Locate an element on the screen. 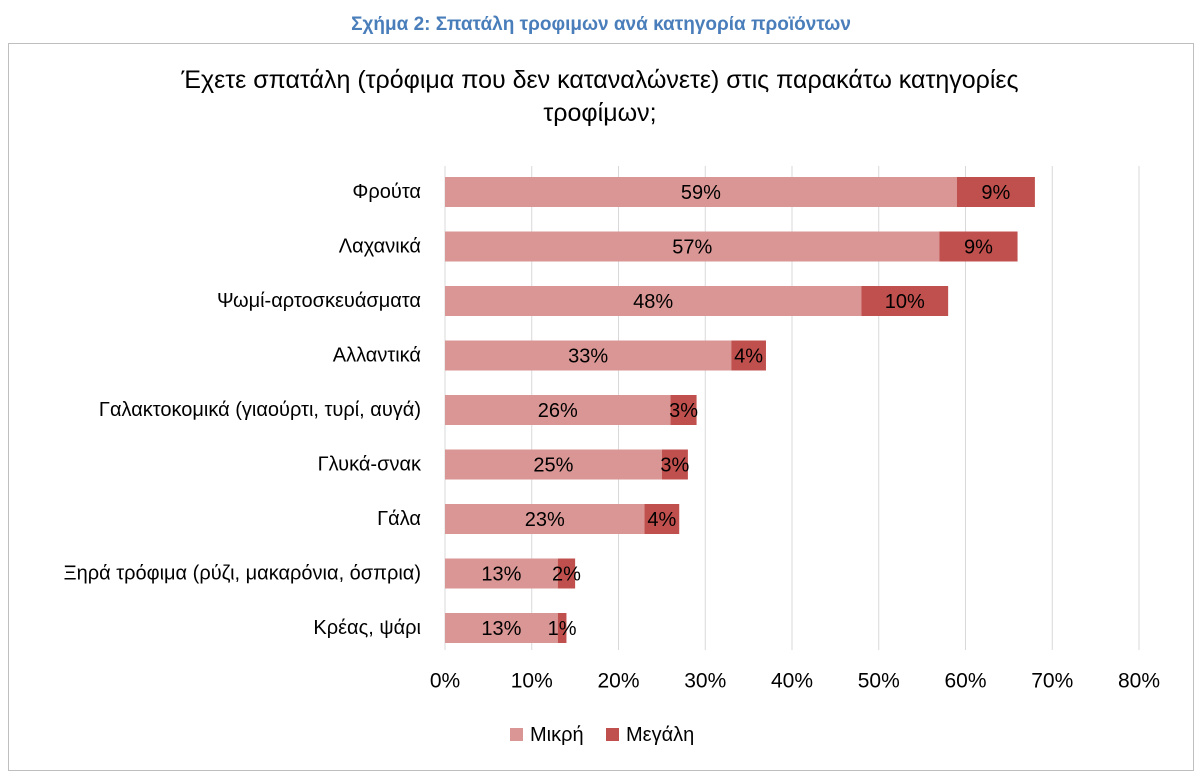 The image size is (1202, 781). x-tick-label: 0% is located at coordinates (445, 681).